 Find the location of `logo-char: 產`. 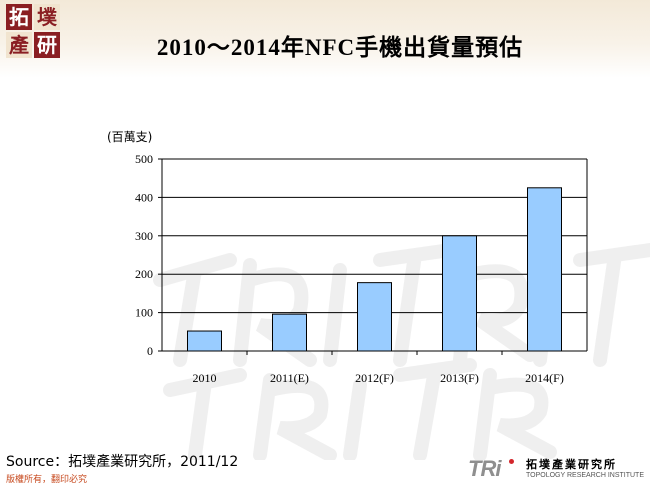

logo-char: 產 is located at coordinates (19, 45).